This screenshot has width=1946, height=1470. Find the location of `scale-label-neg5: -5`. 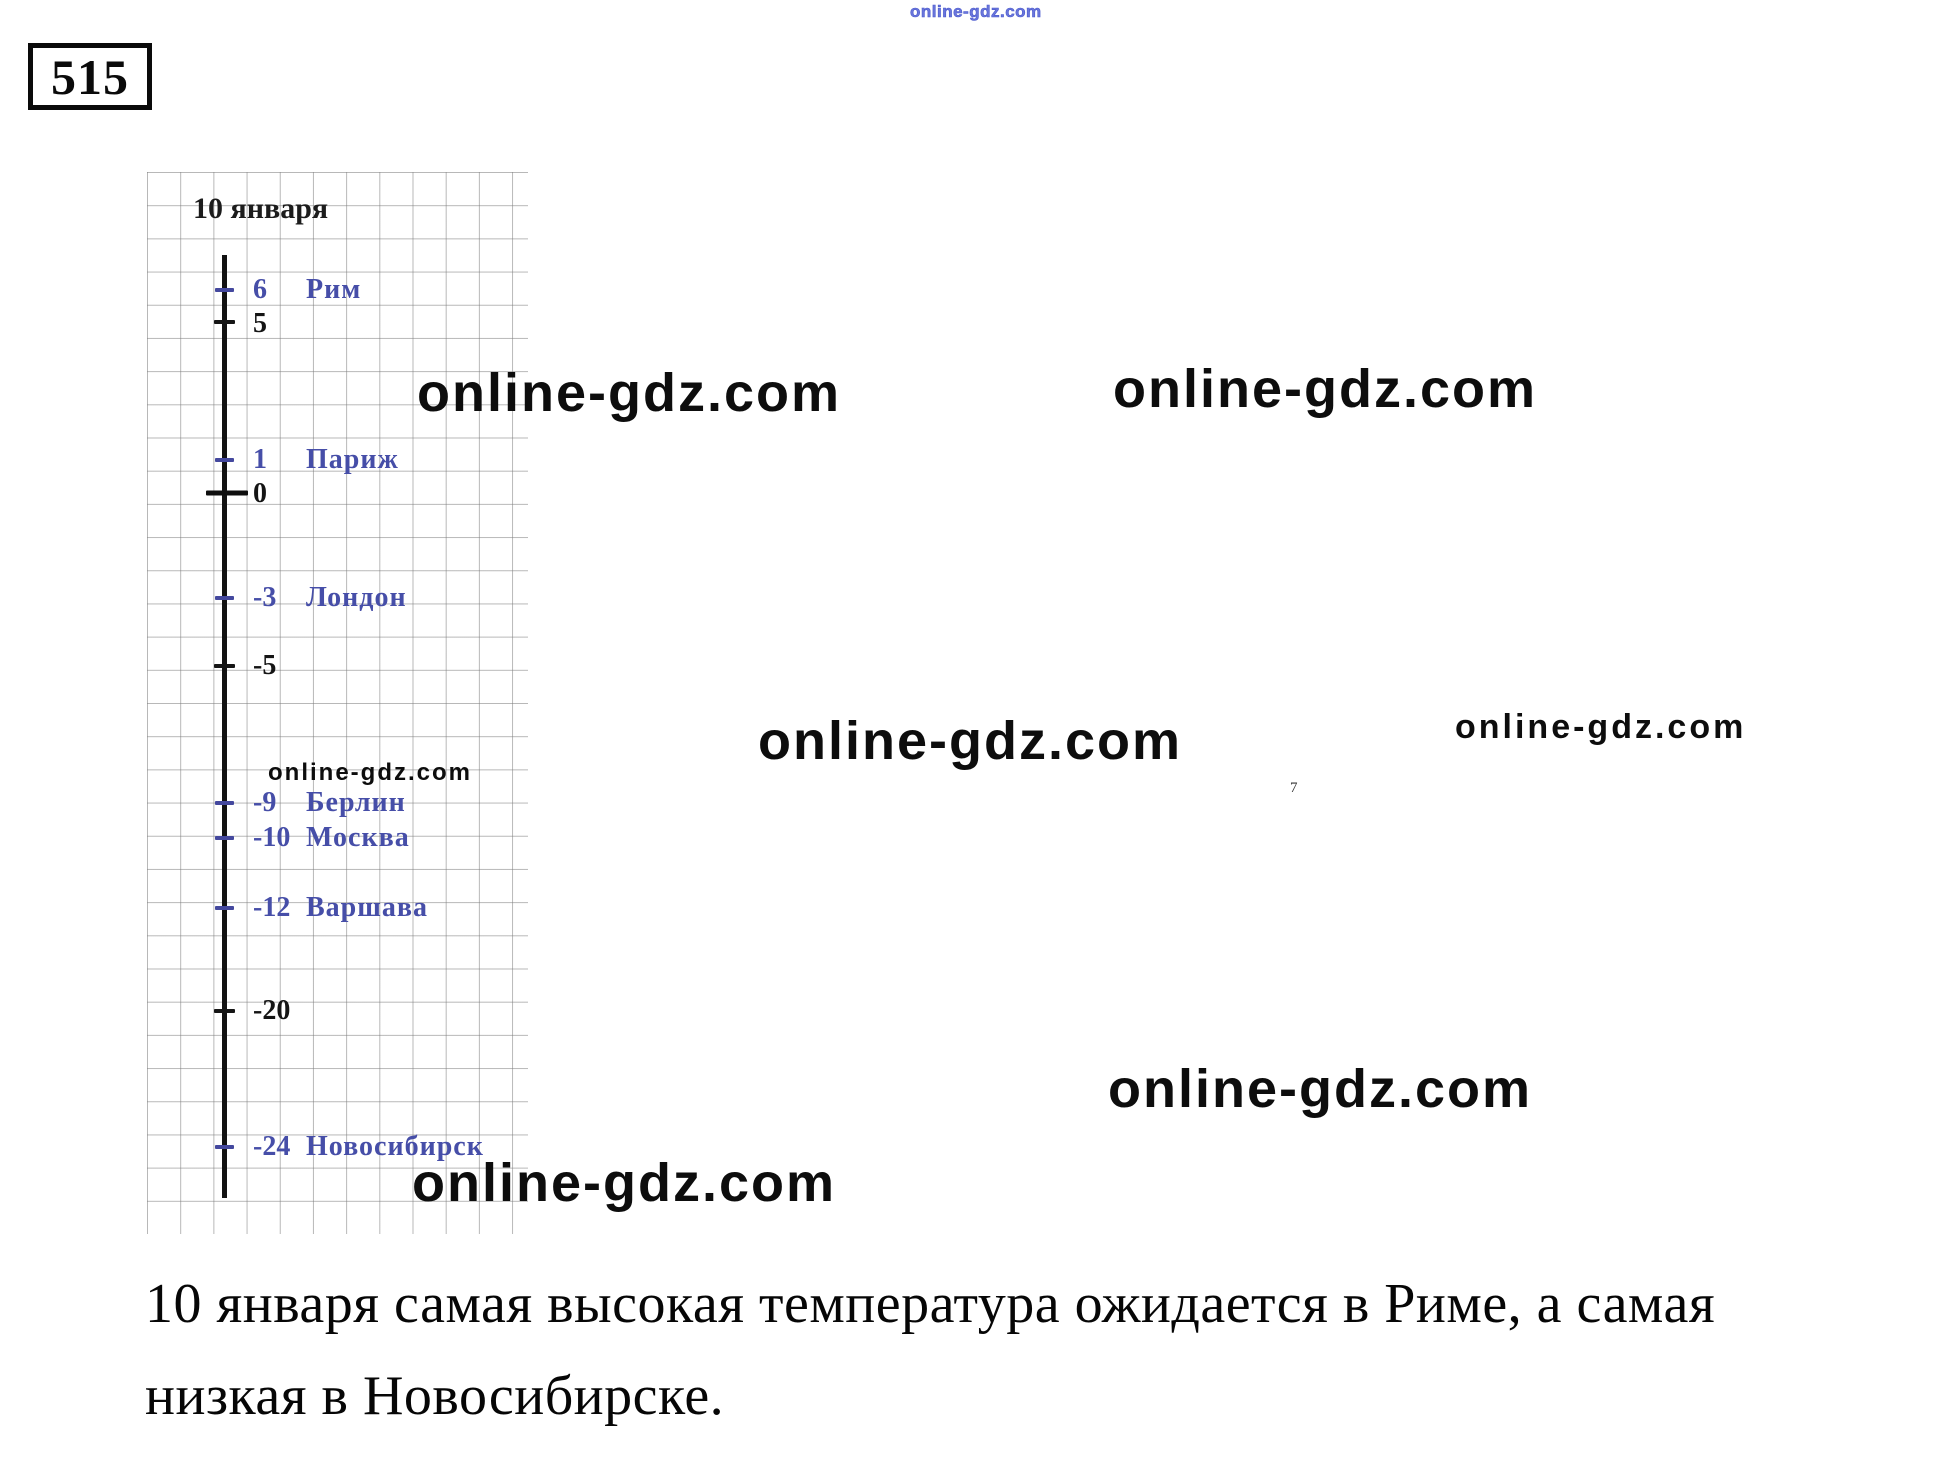

scale-label-neg5: -5 is located at coordinates (265, 665).